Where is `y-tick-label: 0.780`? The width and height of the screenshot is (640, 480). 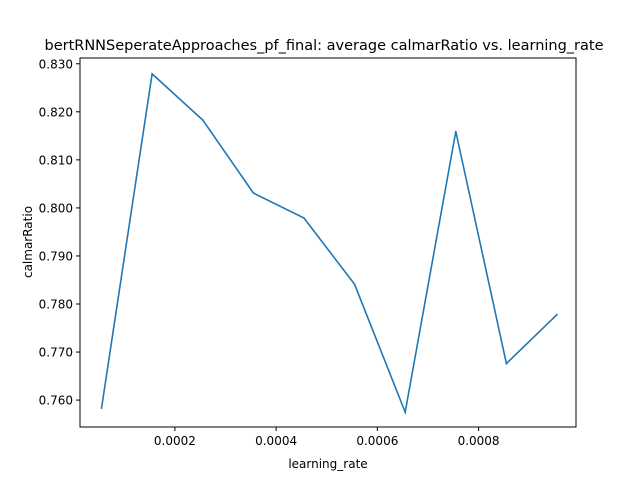 y-tick-label: 0.780 is located at coordinates (56, 305).